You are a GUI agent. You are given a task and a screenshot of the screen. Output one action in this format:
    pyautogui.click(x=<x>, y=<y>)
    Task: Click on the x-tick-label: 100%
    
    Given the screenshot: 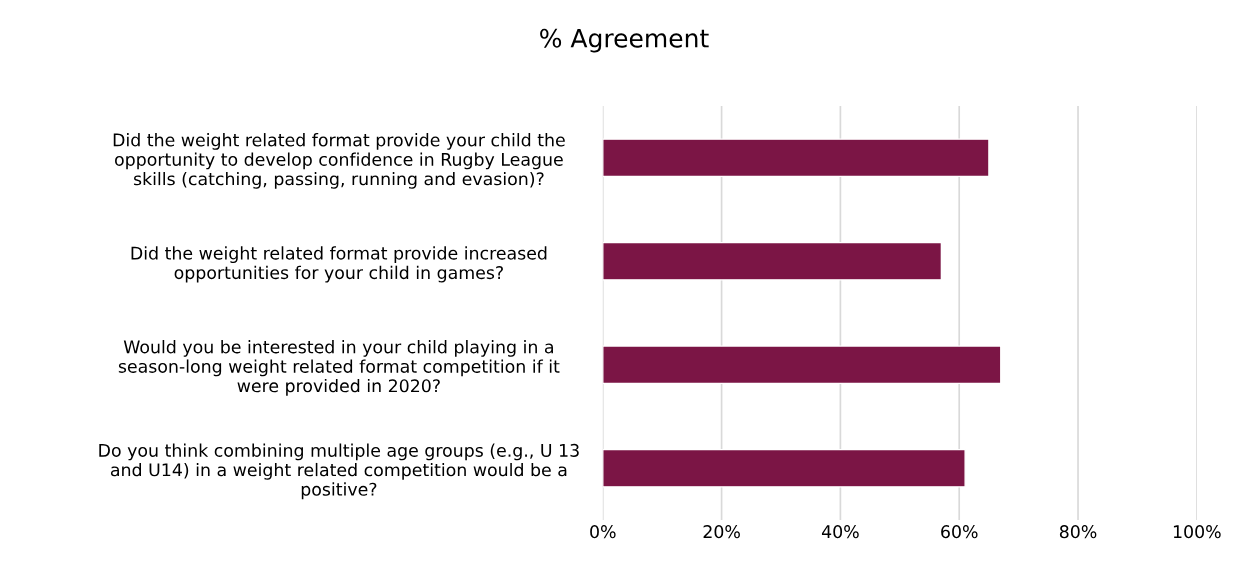 What is the action you would take?
    pyautogui.click(x=1197, y=532)
    